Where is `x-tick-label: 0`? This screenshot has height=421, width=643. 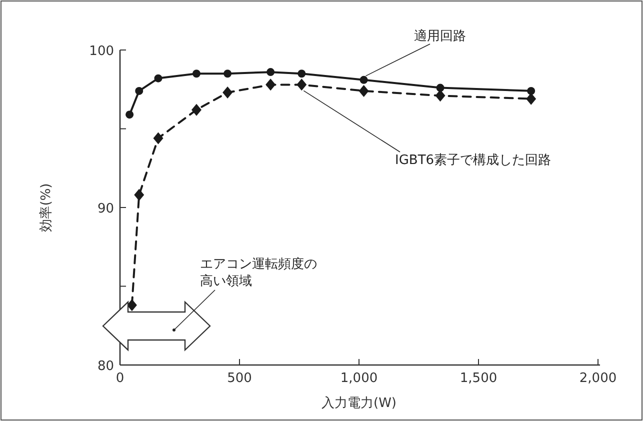
x-tick-label: 0 is located at coordinates (120, 378).